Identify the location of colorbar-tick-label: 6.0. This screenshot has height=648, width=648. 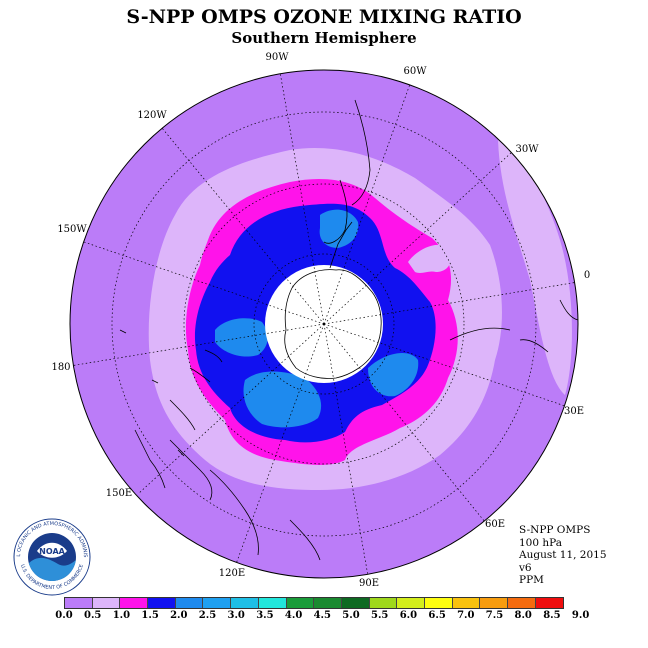
(408, 615).